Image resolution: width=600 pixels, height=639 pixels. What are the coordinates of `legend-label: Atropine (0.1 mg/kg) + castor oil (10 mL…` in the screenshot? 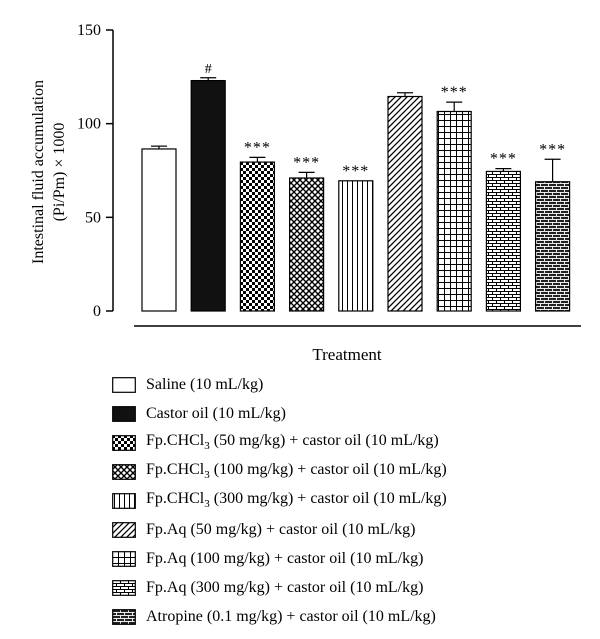 It's located at (291, 616).